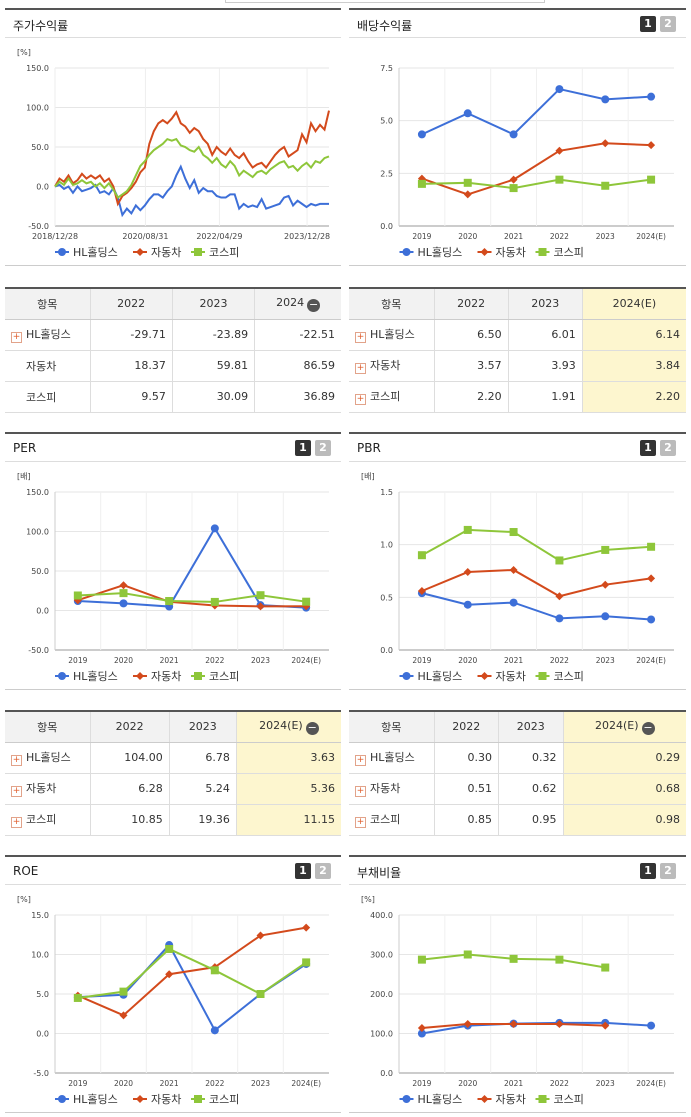  I want to click on y-tick-label: 300.0, so click(381, 955).